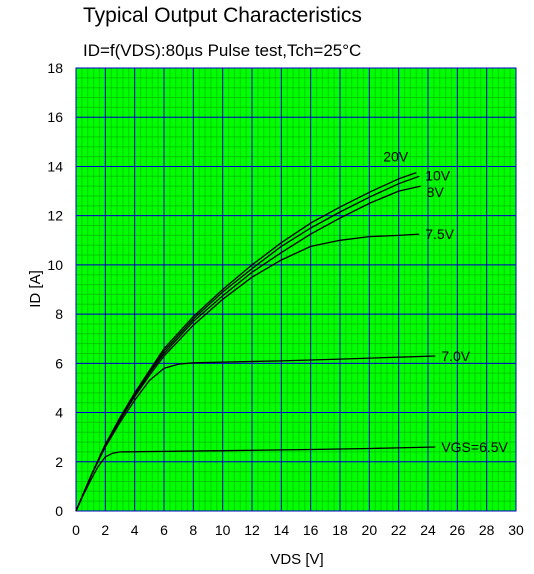  What do you see at coordinates (370, 530) in the screenshot?
I see `x-tick-label: 20` at bounding box center [370, 530].